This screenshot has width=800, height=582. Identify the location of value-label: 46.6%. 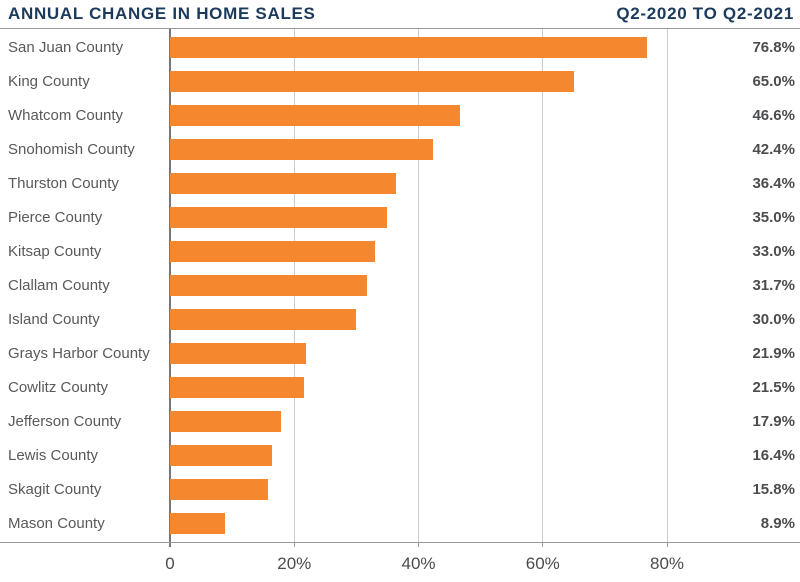
(773, 115).